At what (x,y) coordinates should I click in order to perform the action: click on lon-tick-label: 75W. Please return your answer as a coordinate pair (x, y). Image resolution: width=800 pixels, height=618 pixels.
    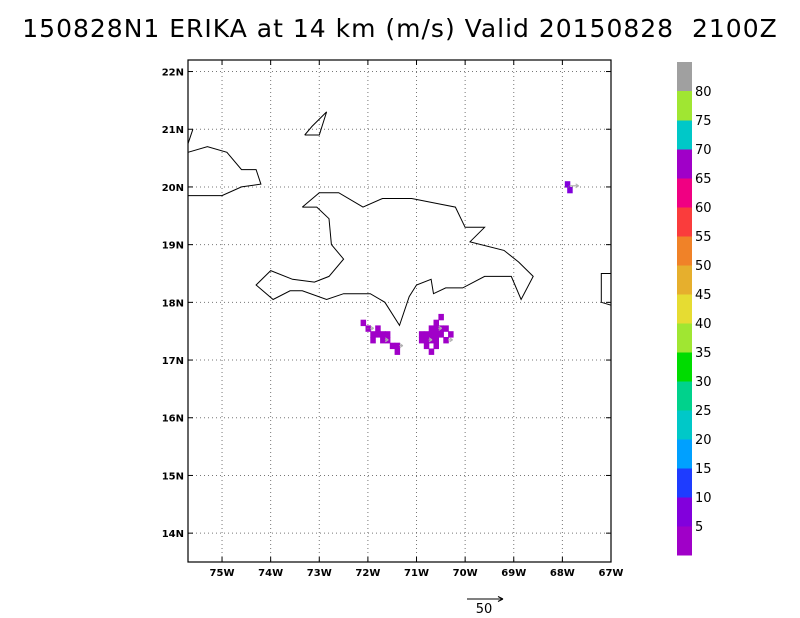
    Looking at the image, I should click on (222, 573).